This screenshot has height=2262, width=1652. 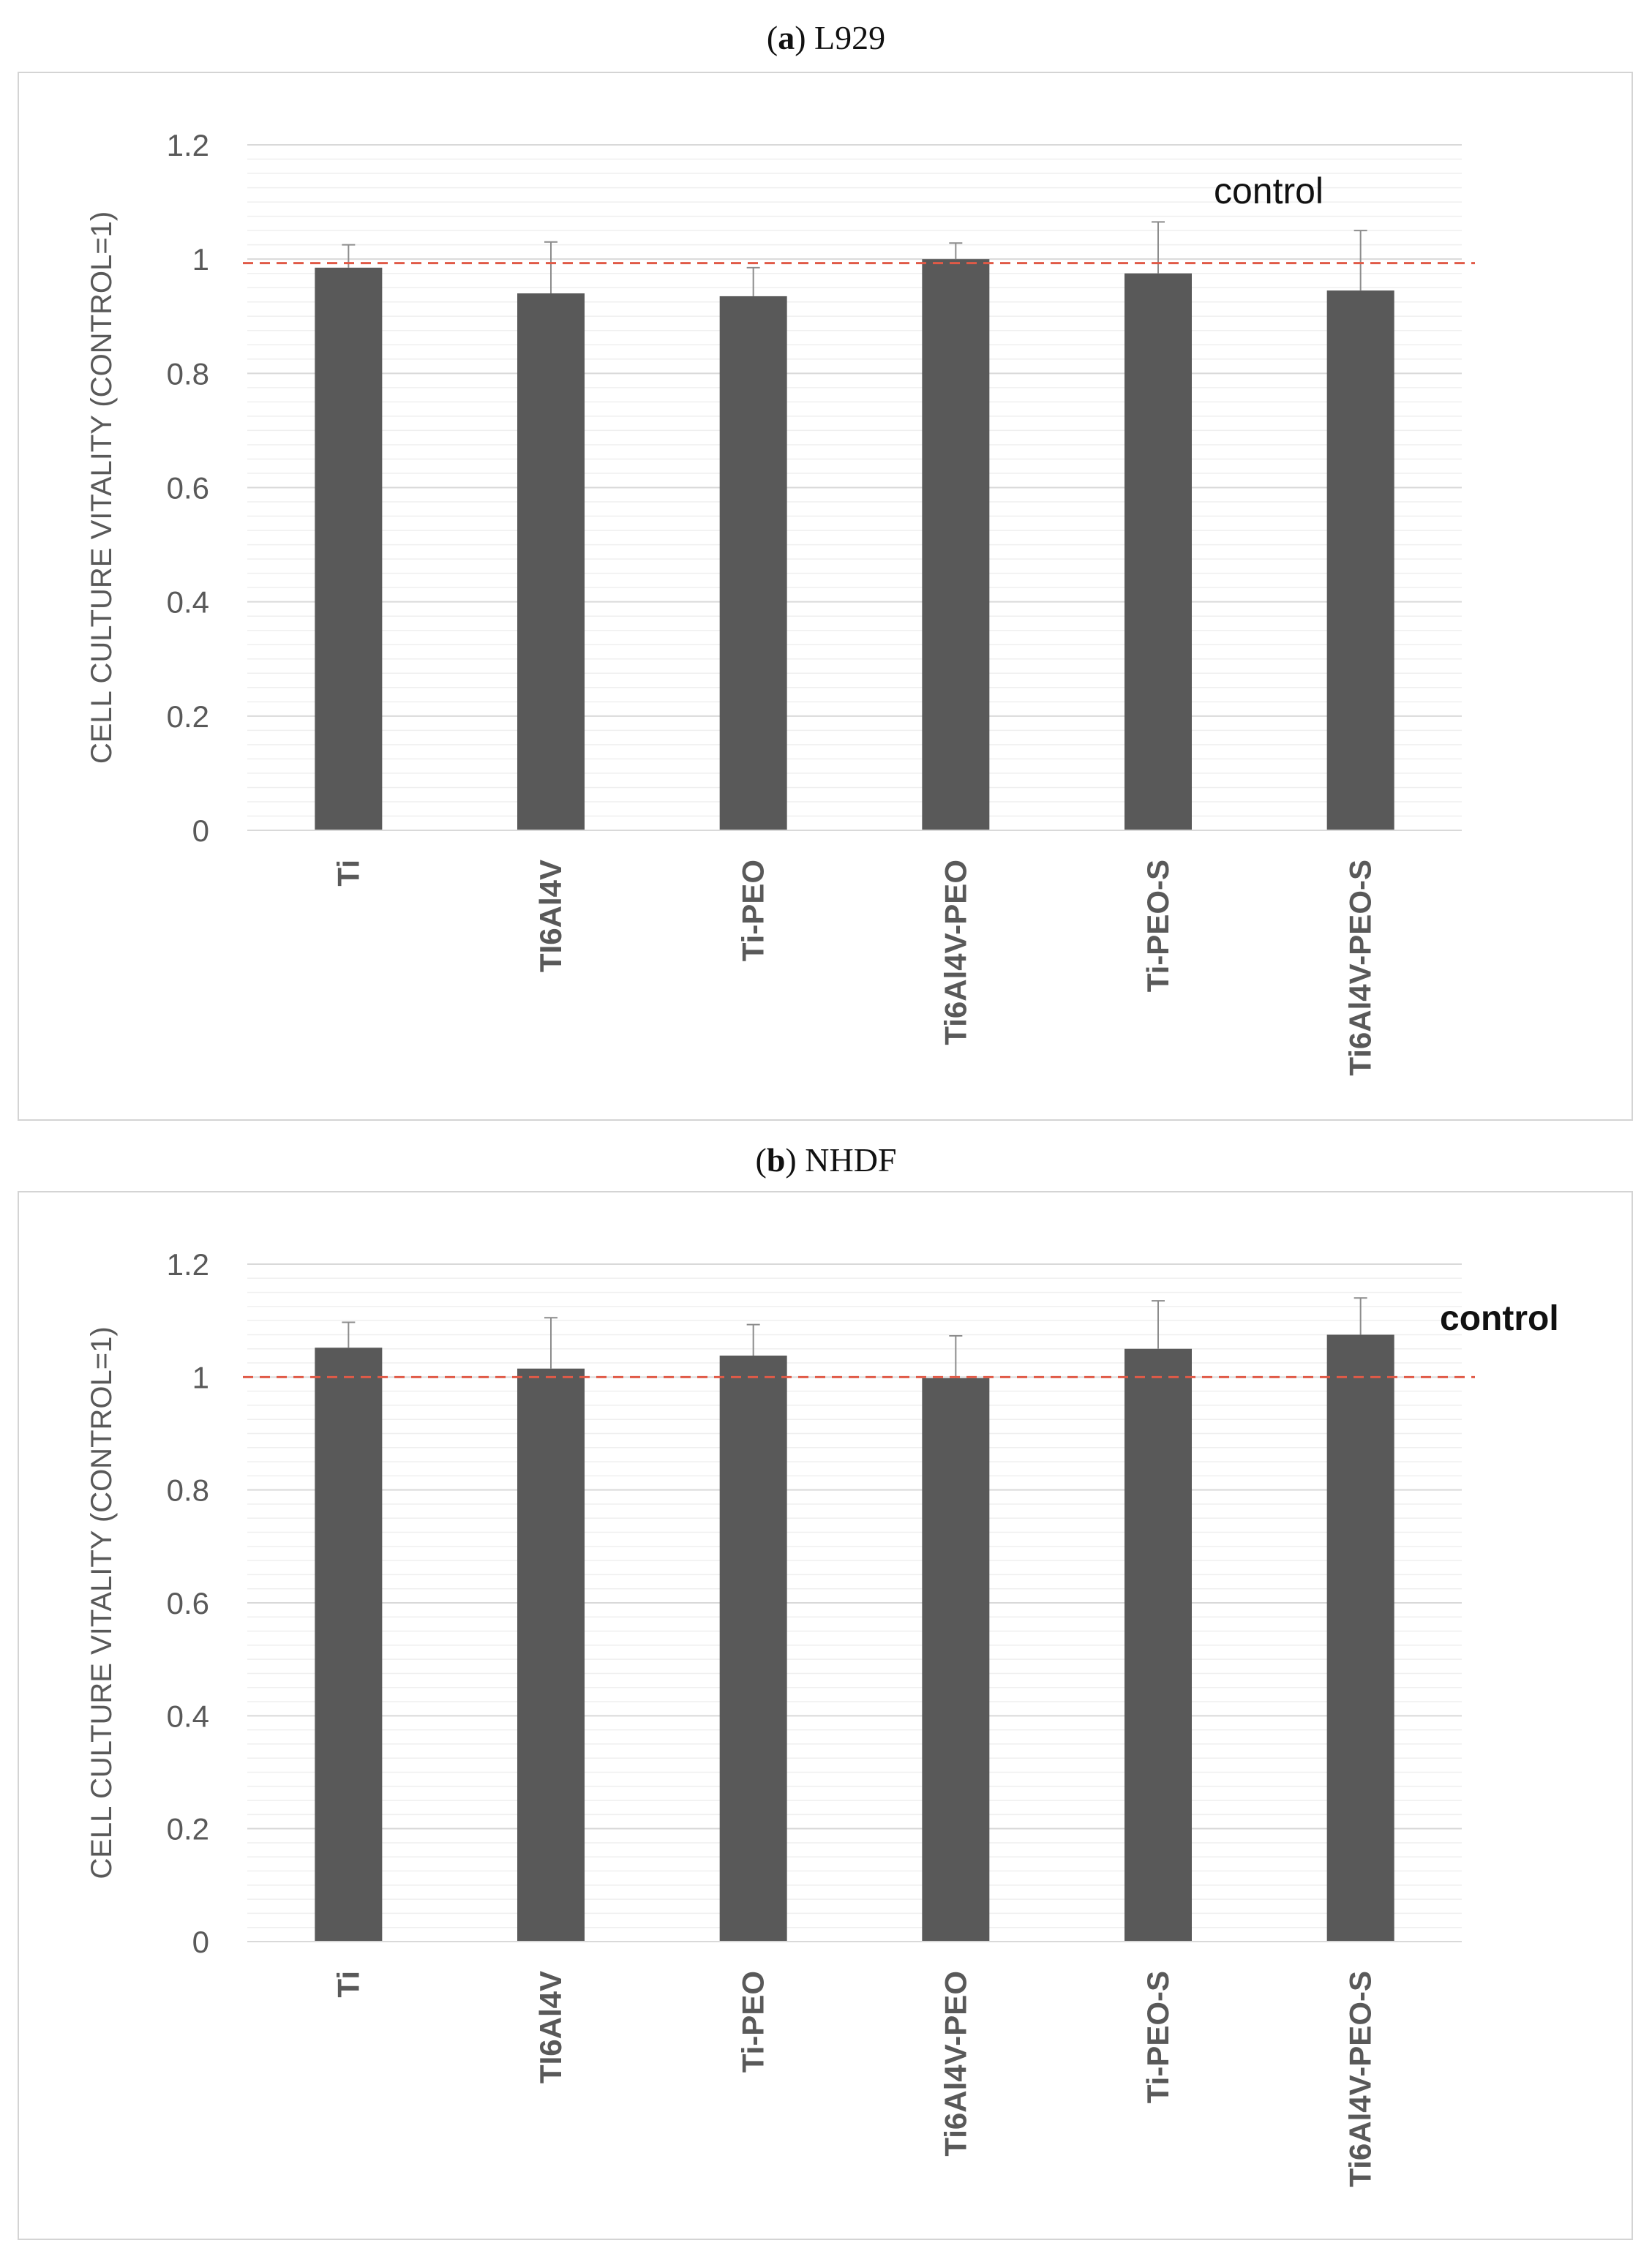 I want to click on panel-b-title: (b) NHDF, so click(x=826, y=1160).